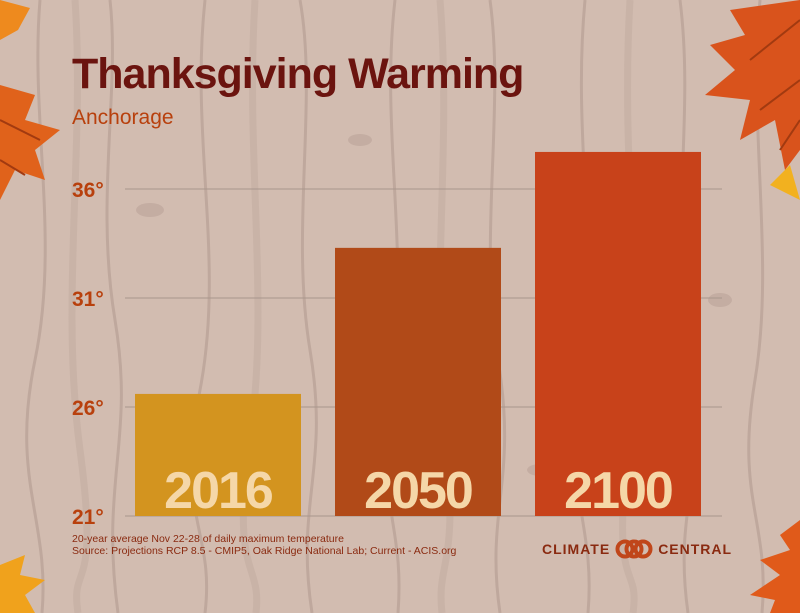  Describe the element at coordinates (22, 584) in the screenshot. I see `leaf-decoration-bottom-left` at that location.